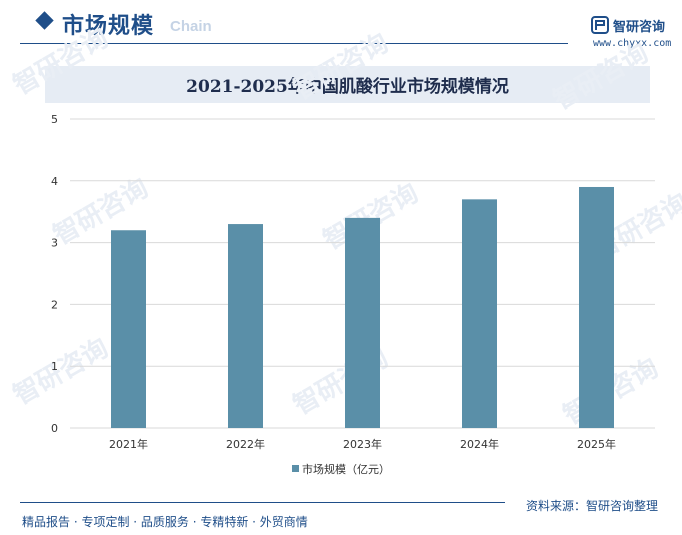  Describe the element at coordinates (592, 506) in the screenshot. I see `source-note: 资料来源：智研咨询整理` at that location.